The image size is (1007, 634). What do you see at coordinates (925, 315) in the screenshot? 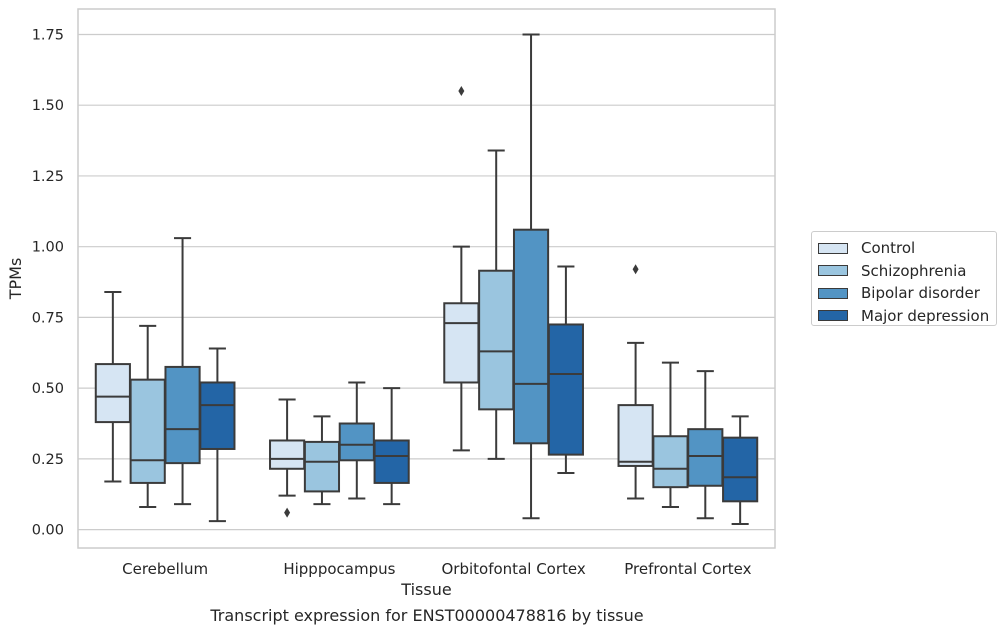
I see `legend-label: Major depression` at bounding box center [925, 315].